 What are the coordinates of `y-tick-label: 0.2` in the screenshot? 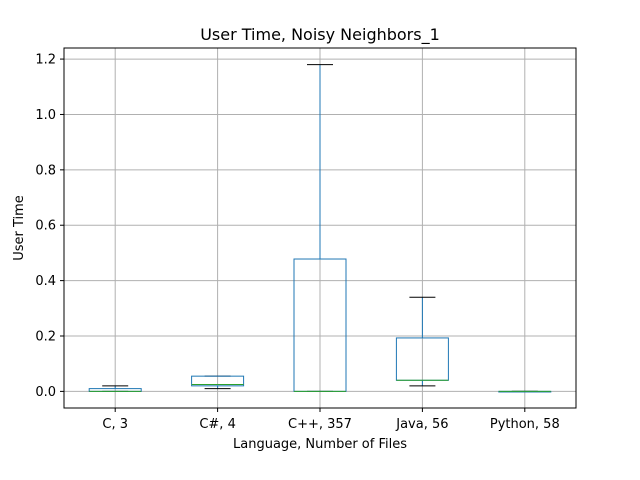 It's located at (45, 337).